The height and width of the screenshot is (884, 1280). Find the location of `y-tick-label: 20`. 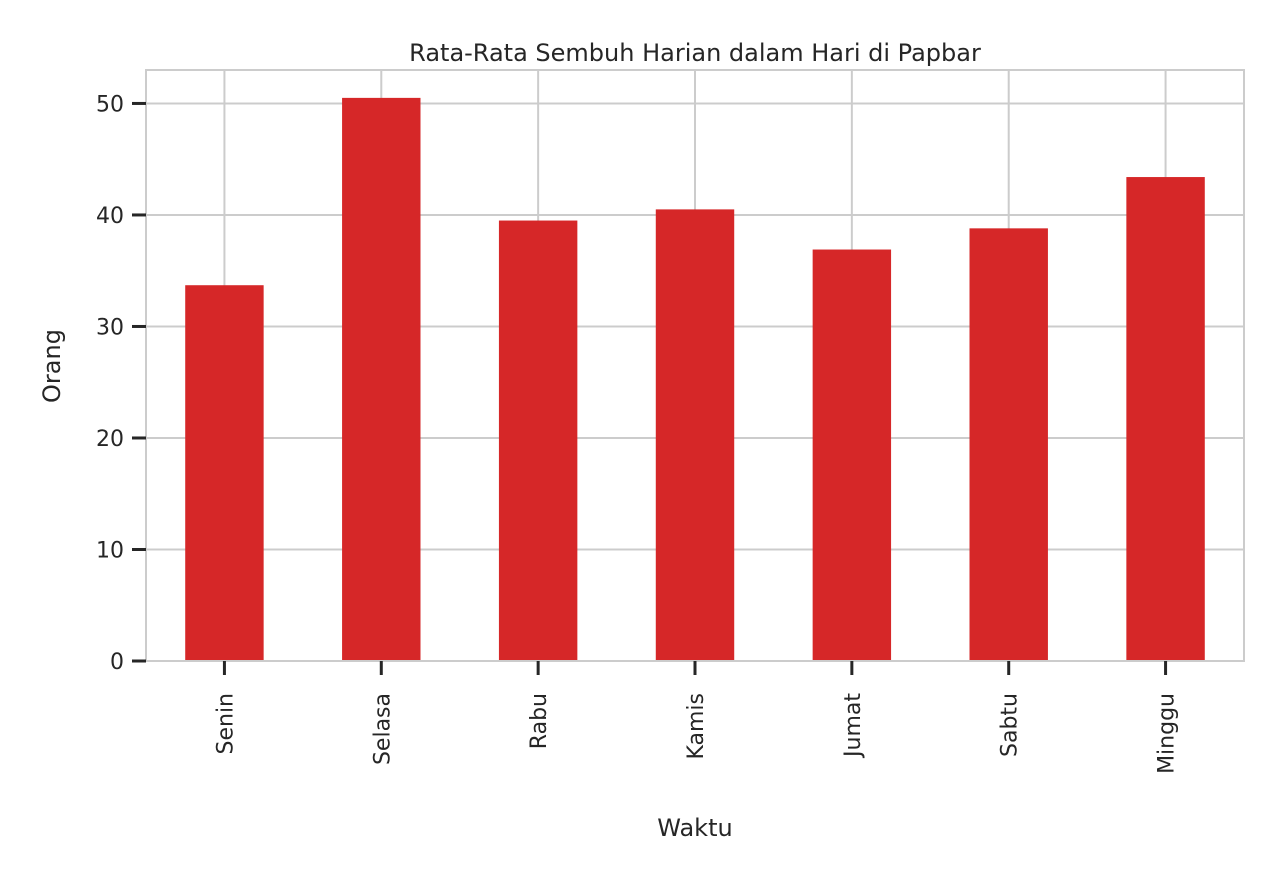

y-tick-label: 20 is located at coordinates (110, 439).